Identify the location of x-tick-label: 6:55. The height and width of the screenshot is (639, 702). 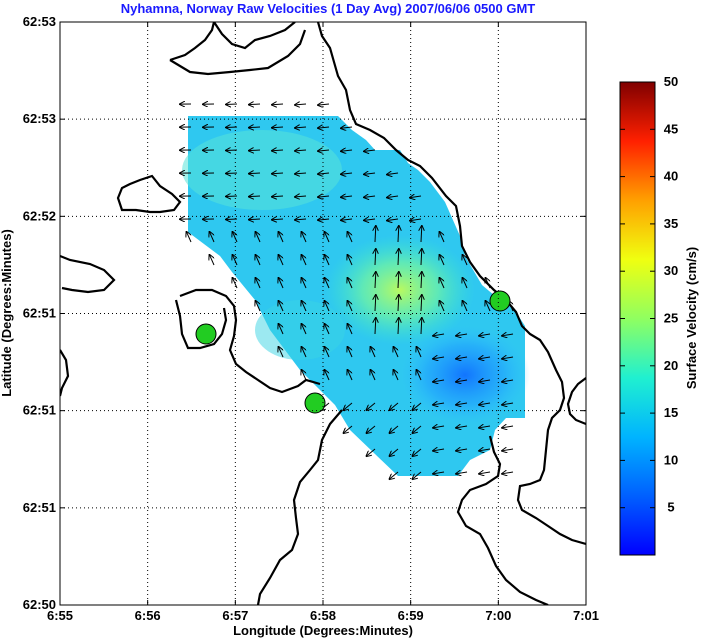
(60, 615).